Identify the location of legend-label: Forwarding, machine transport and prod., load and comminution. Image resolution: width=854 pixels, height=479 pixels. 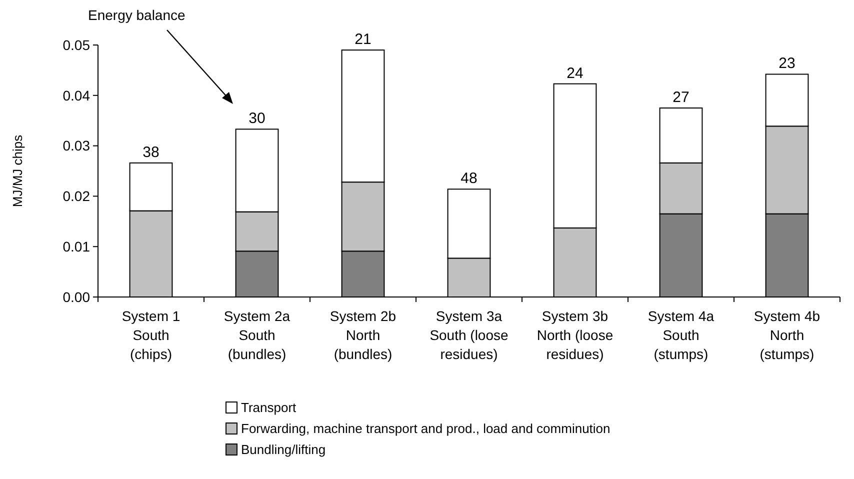
(425, 428).